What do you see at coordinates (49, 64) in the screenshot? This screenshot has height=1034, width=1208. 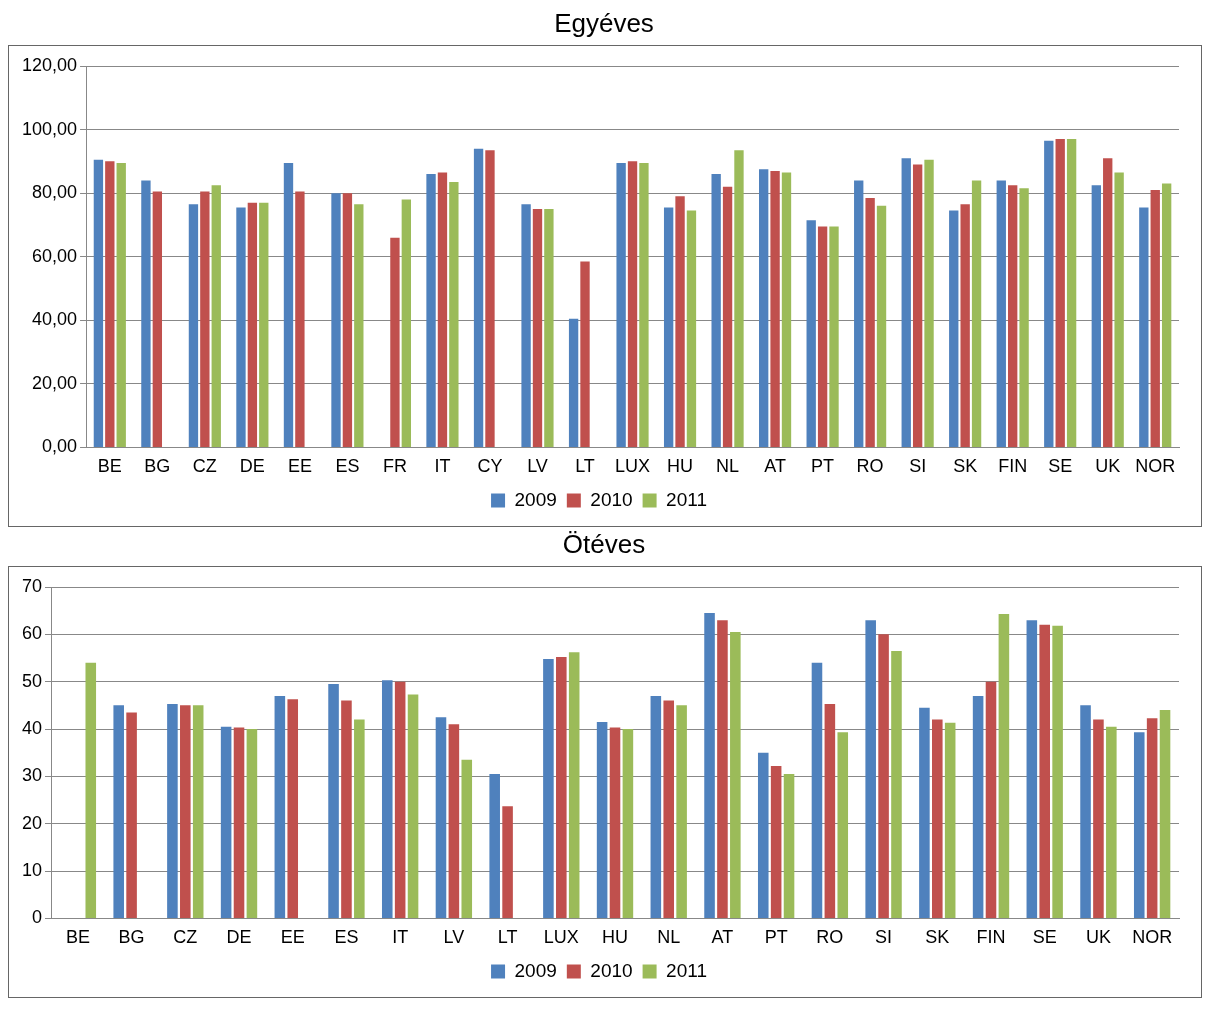 I see `y-tick-label: 120,00` at bounding box center [49, 64].